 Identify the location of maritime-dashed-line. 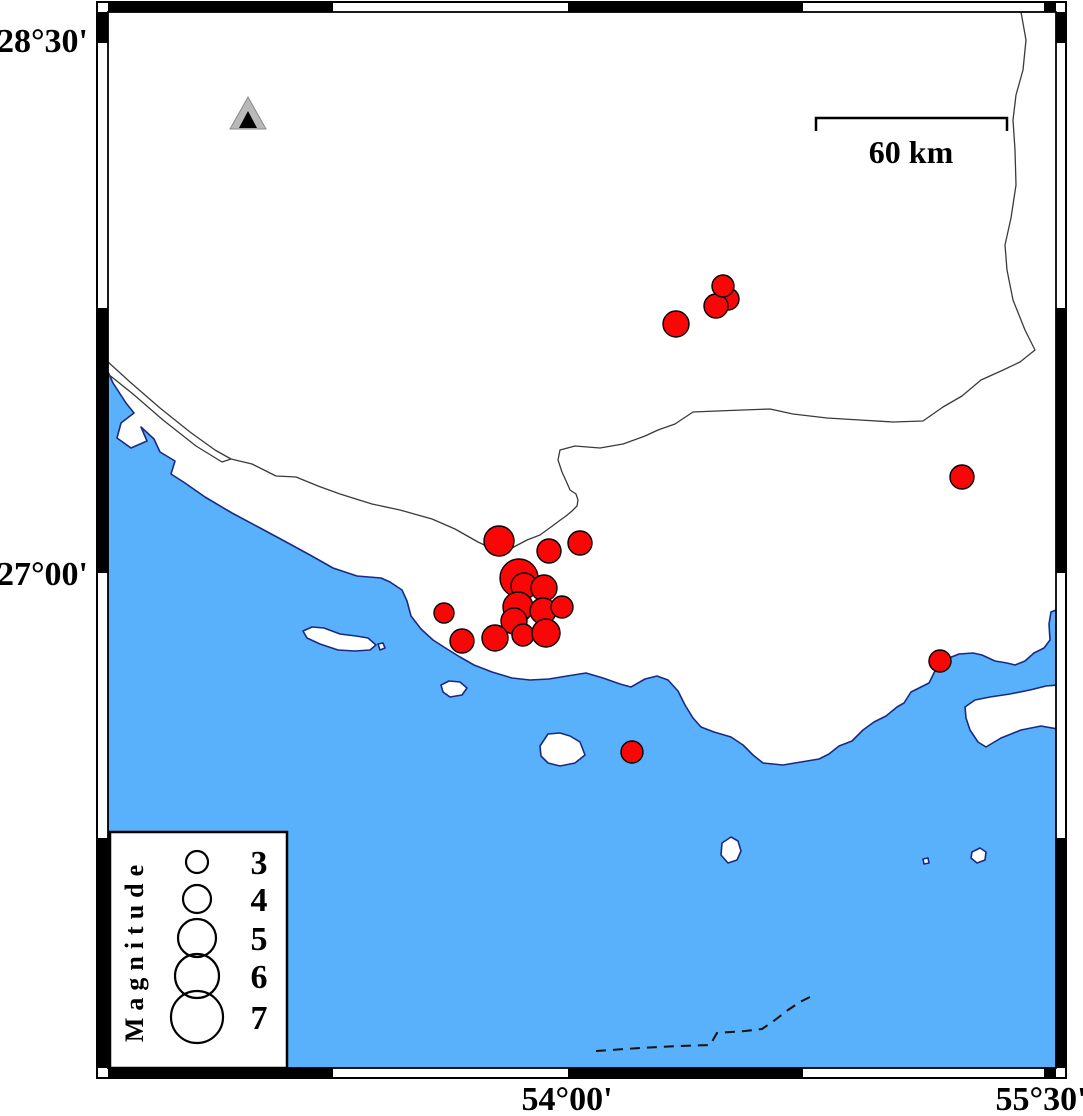
(703, 1024).